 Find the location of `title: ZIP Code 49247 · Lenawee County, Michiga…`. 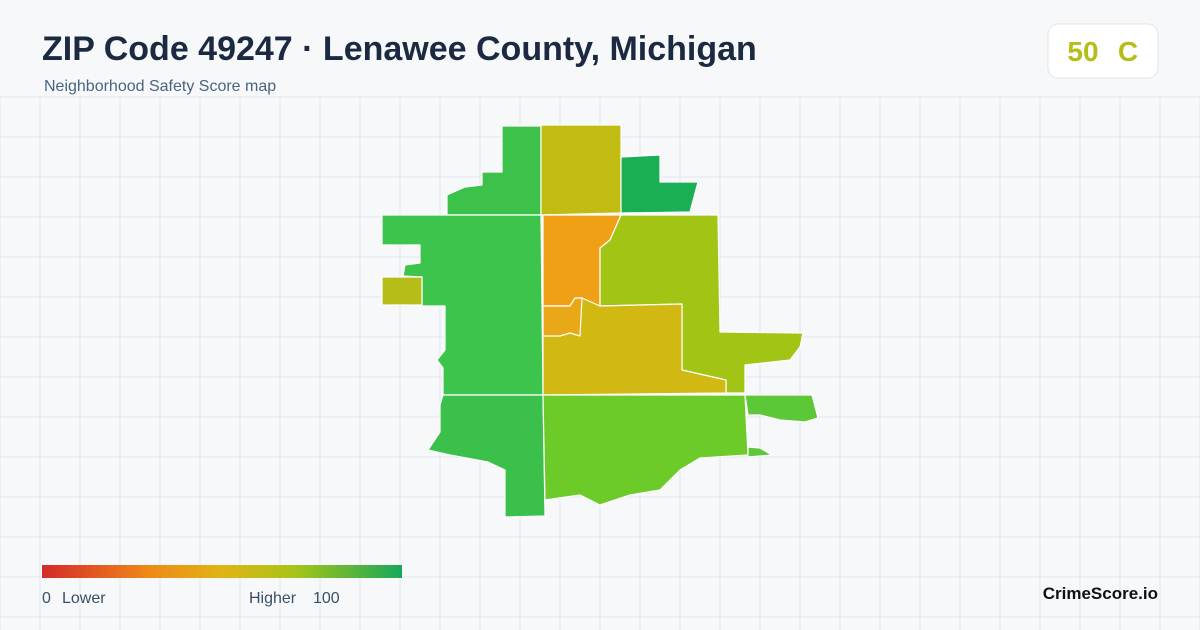

title: ZIP Code 49247 · Lenawee County, Michiga… is located at coordinates (399, 49).